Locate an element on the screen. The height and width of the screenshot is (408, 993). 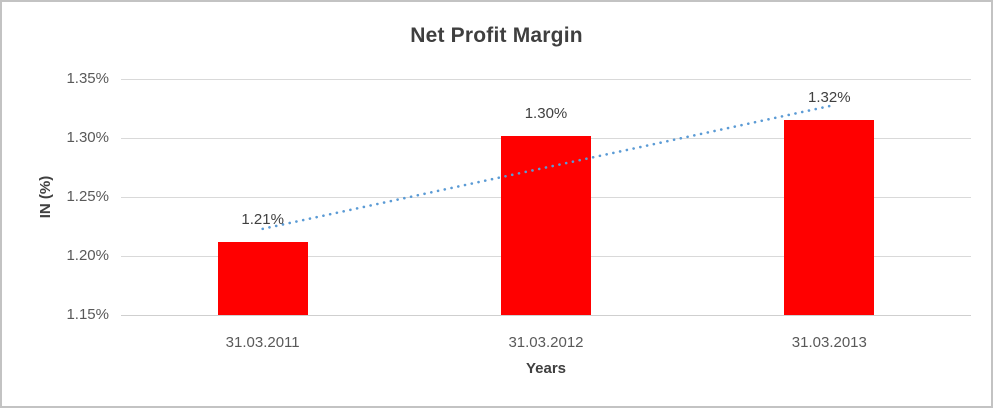
y-tick-label: 1.35% is located at coordinates (87, 78).